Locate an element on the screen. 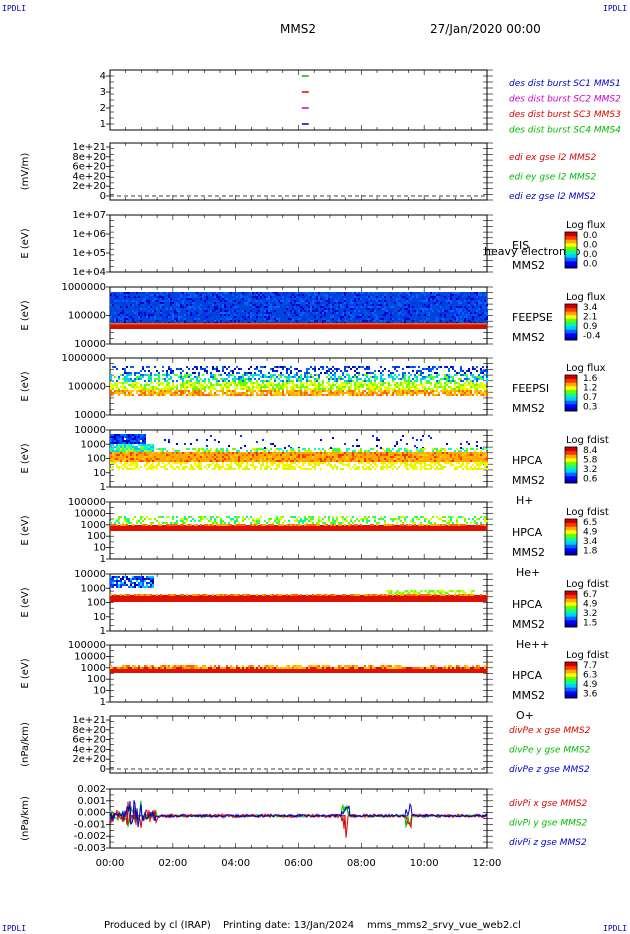 The height and width of the screenshot is (934, 630). ytick-feepse-0: 1000000 is located at coordinates (83, 287).